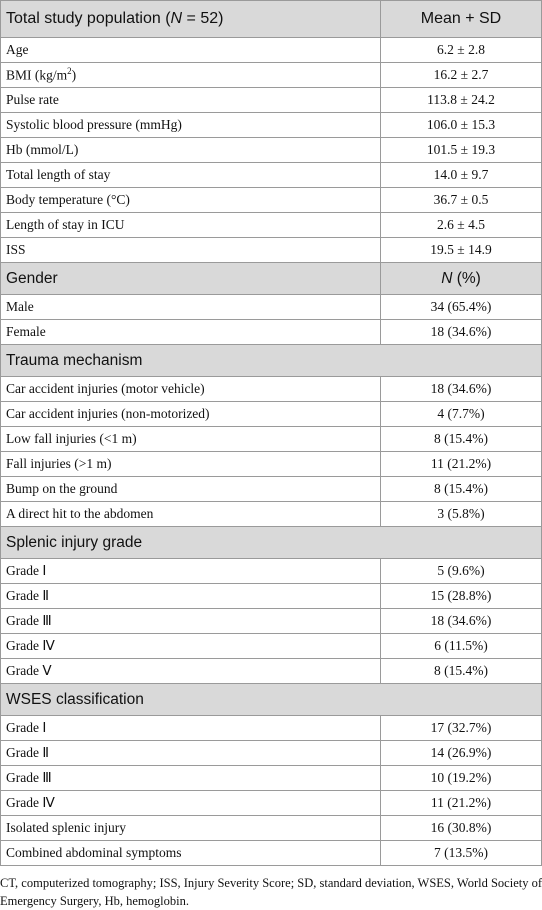 The width and height of the screenshot is (542, 910). Describe the element at coordinates (190, 853) in the screenshot. I see `row-label: Combined abdominal symptoms` at that location.